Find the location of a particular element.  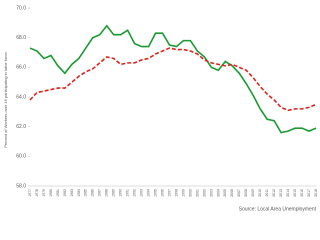

y-tick-label: 68.0 is located at coordinates (21, 38).